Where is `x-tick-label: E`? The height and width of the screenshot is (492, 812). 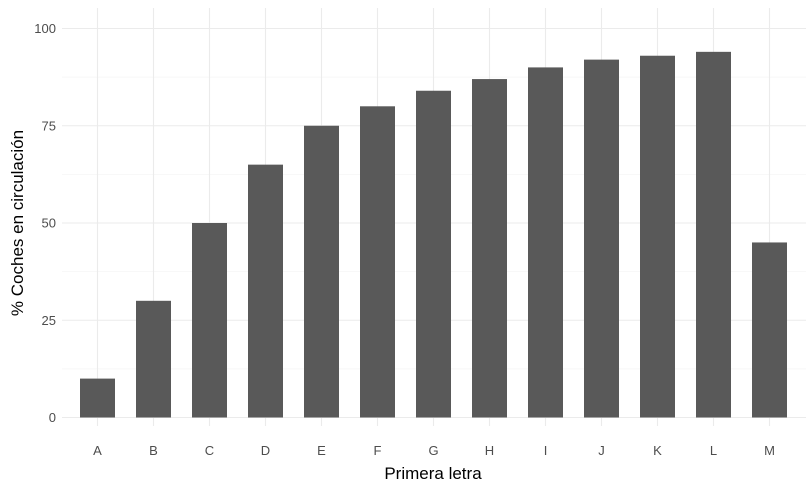 x-tick-label: E is located at coordinates (321, 450).